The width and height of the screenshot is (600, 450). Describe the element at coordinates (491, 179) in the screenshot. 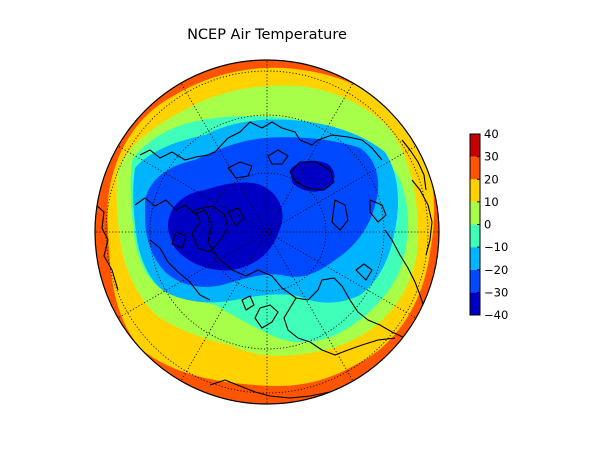

I see `colorbar-tick-label: 20` at that location.